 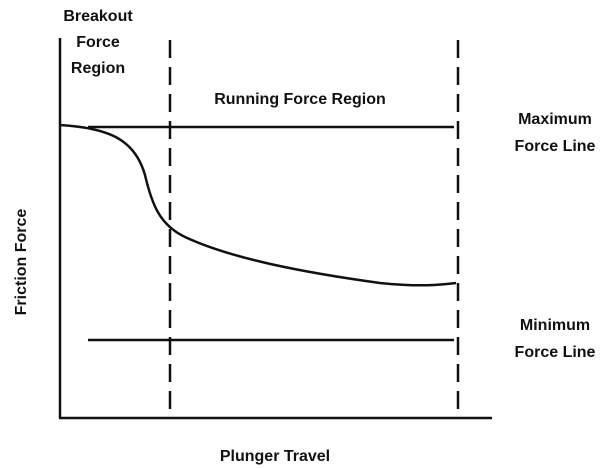 What do you see at coordinates (98, 68) in the screenshot?
I see `breakout-label: Region` at bounding box center [98, 68].